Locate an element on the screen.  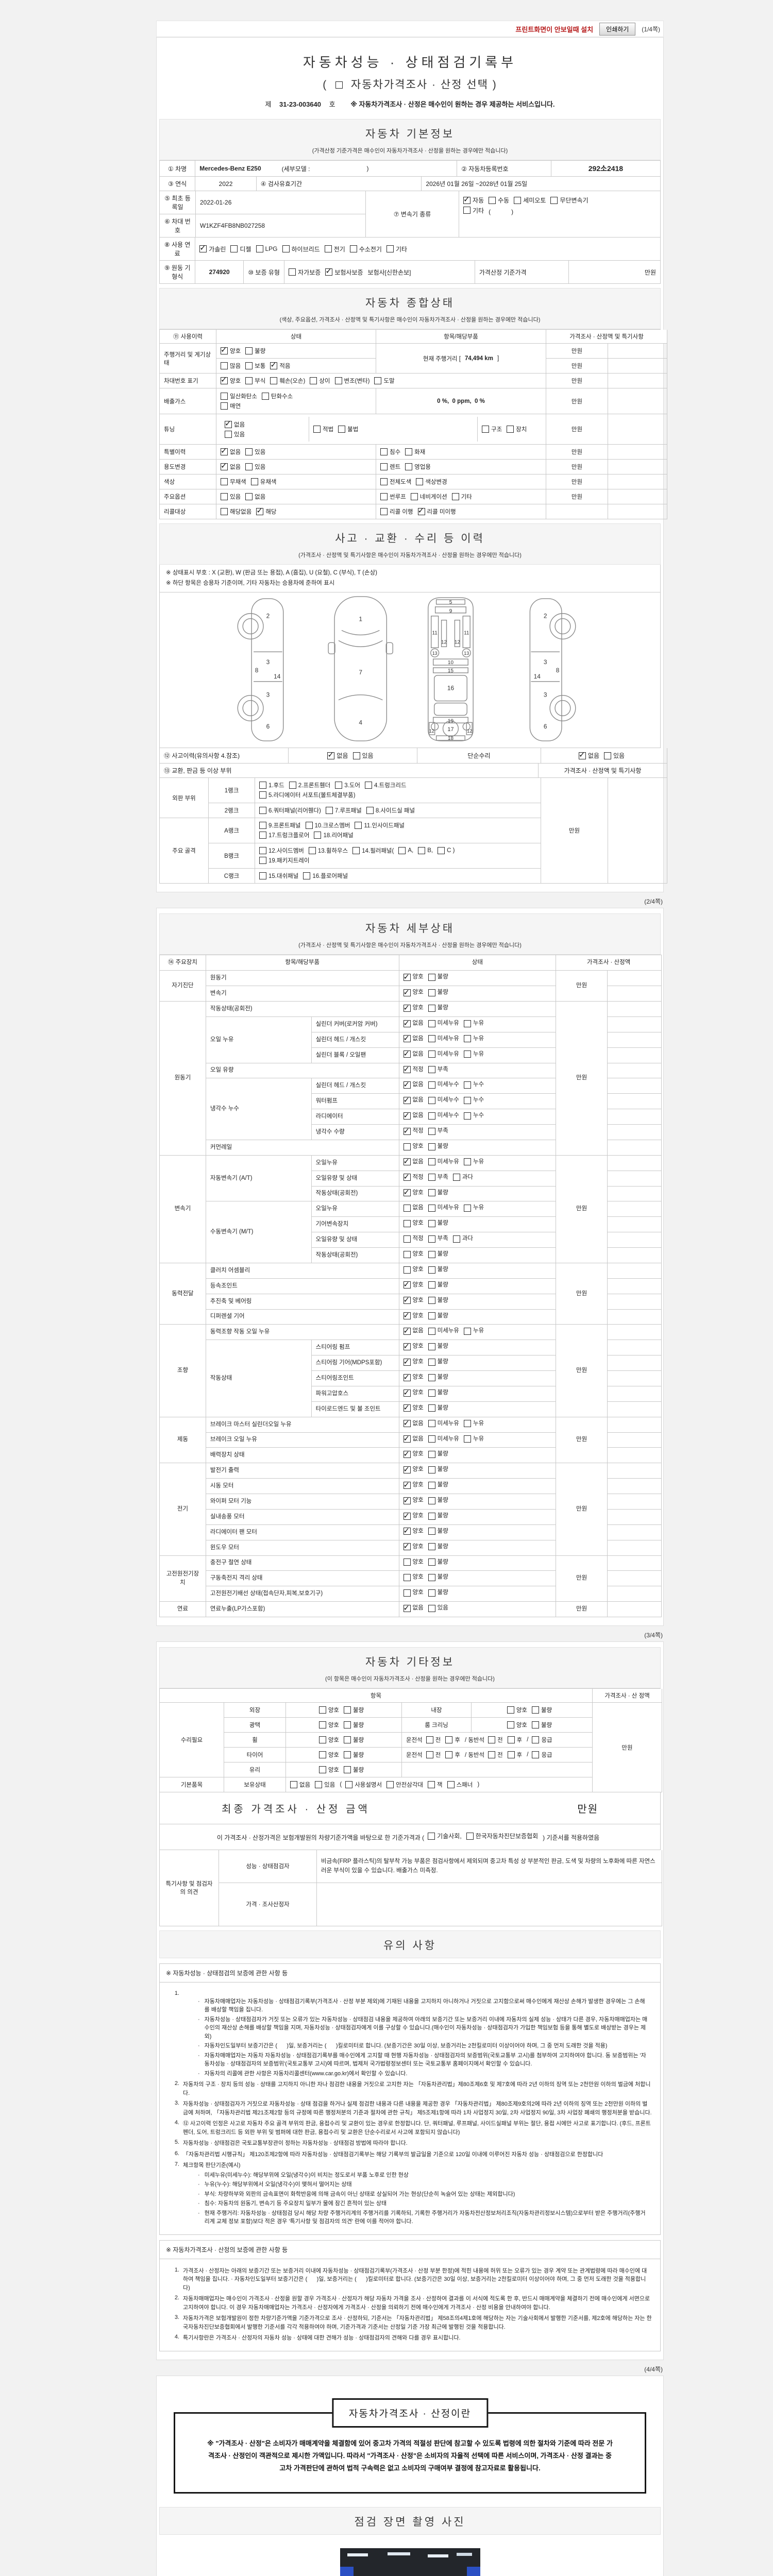
check-option: 가솔린 is located at coordinates (212, 248).